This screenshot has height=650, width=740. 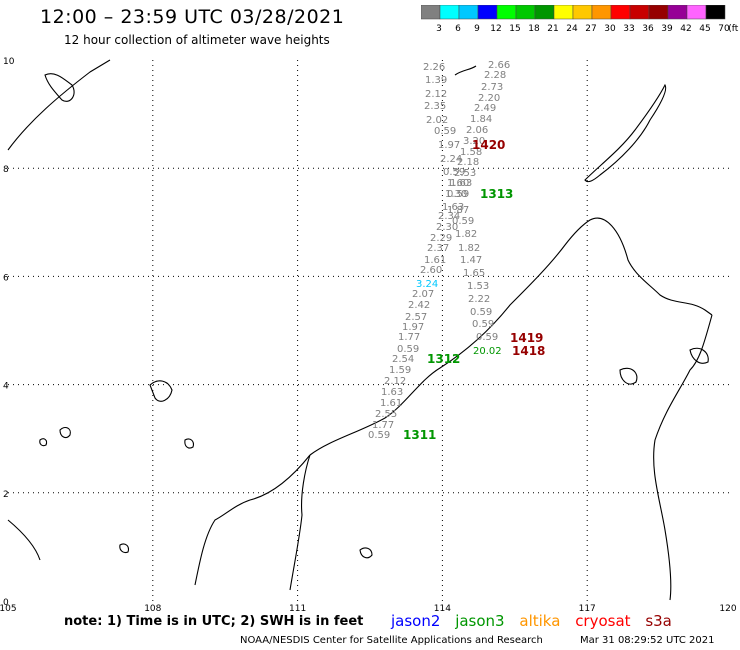 I want to click on swh-observation: 2.55, so click(x=386, y=414).